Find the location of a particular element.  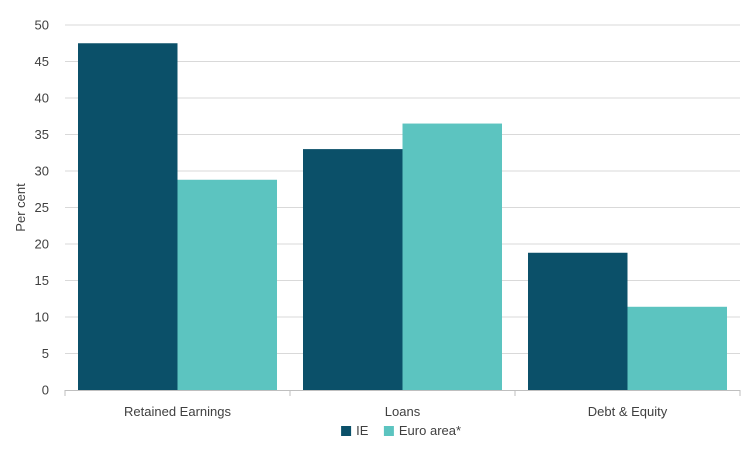

y-tick-label: 35 is located at coordinates (42, 134).